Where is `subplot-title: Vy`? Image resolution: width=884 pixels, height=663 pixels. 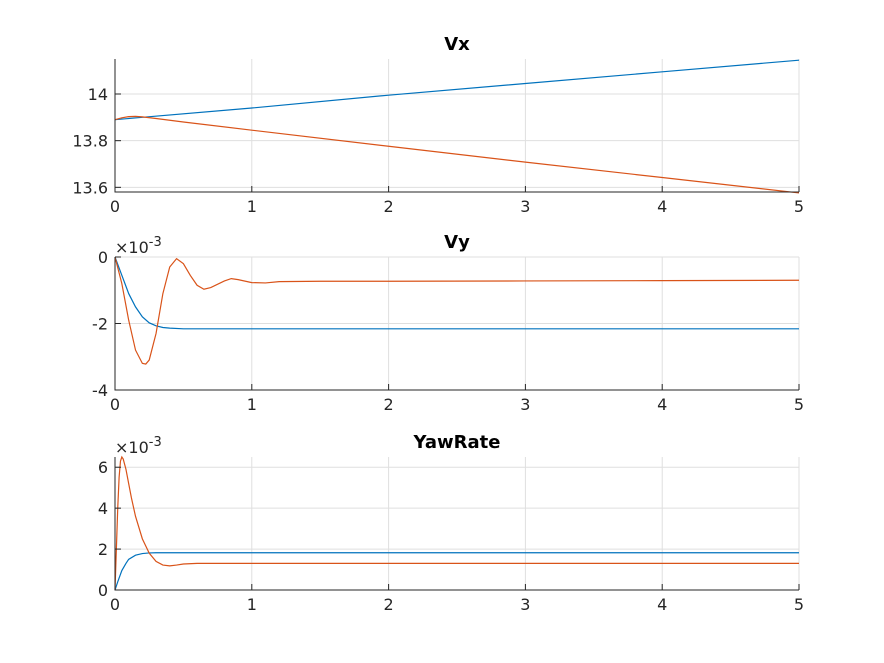
subplot-title: Vy is located at coordinates (457, 242).